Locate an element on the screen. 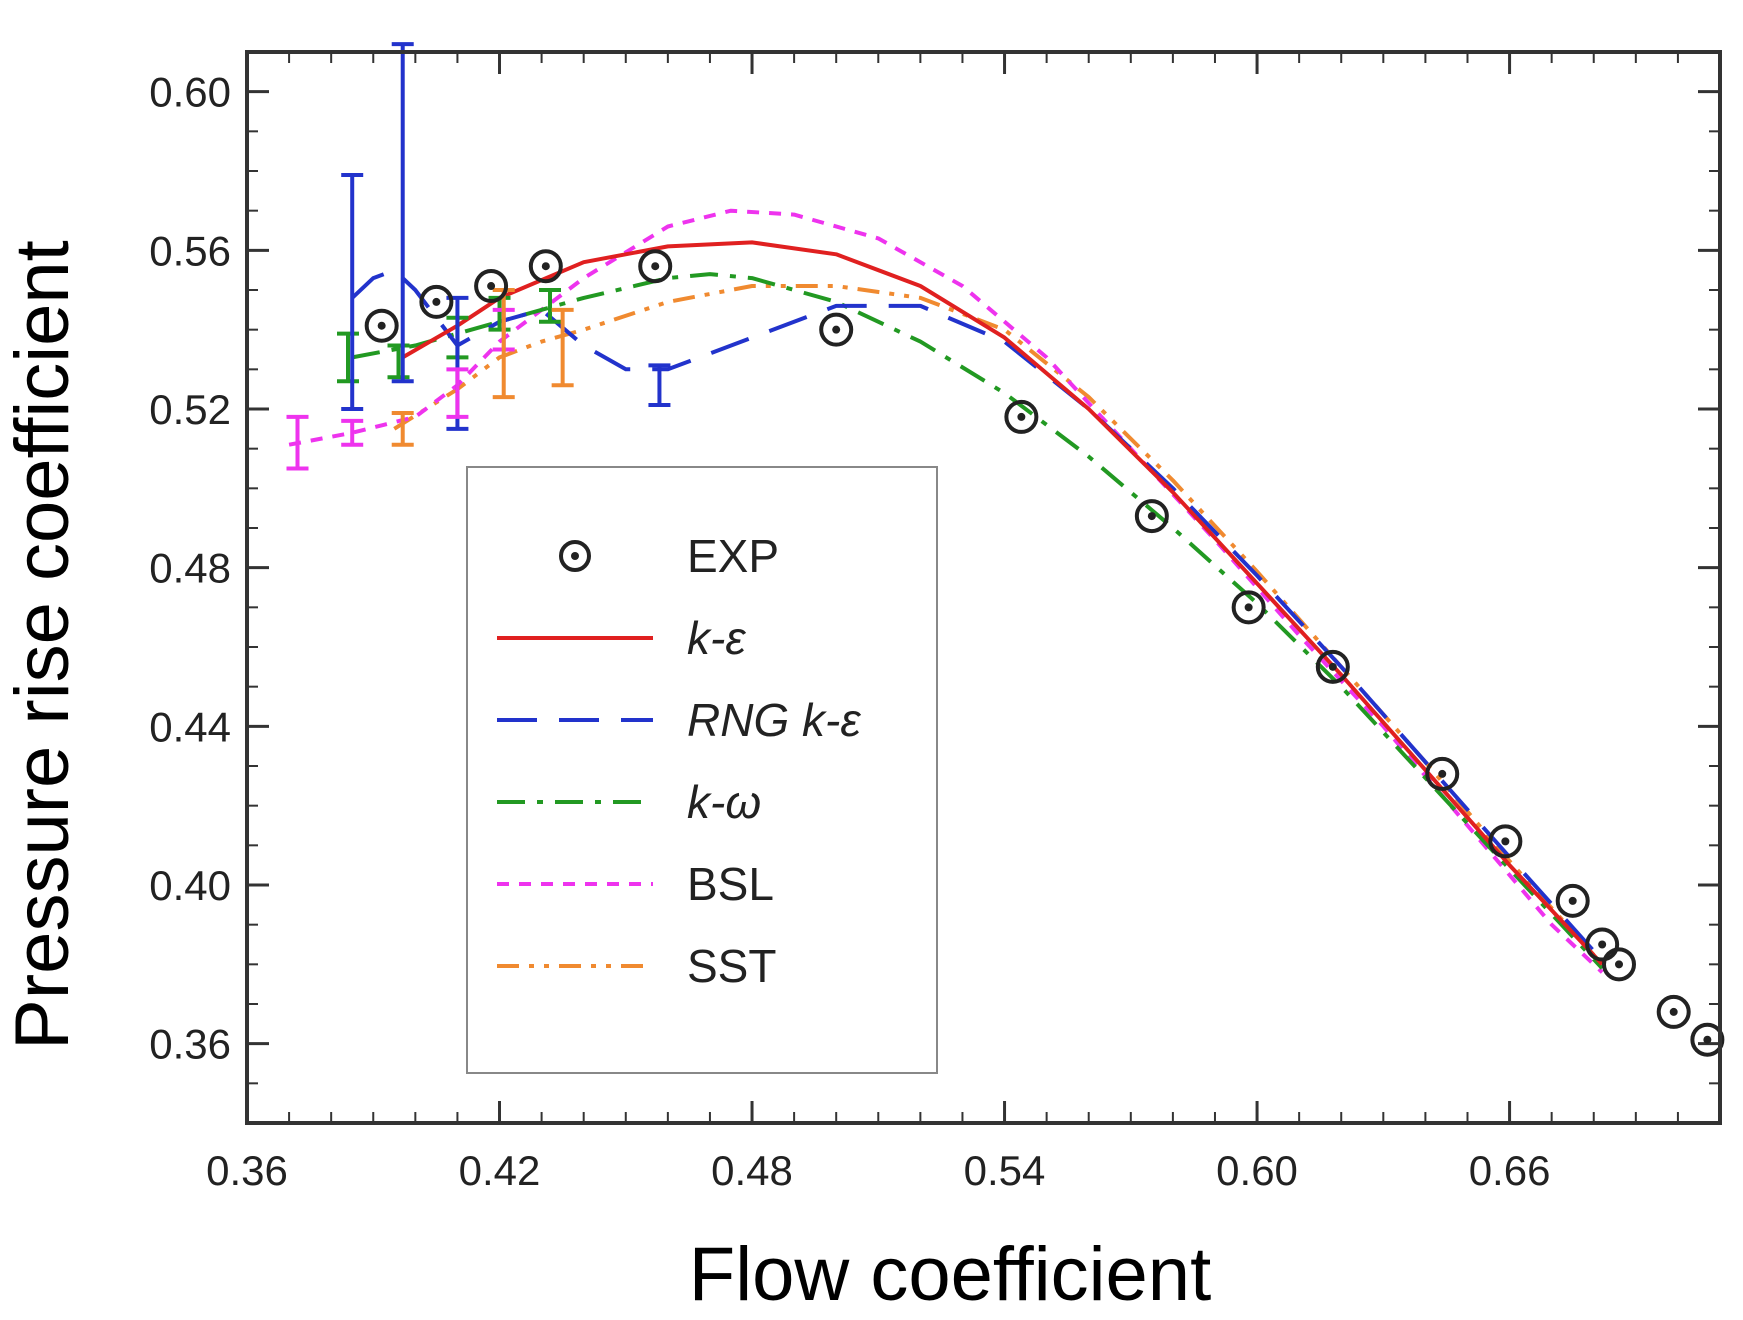 This screenshot has width=1743, height=1320. legend-label: SST is located at coordinates (731, 966).